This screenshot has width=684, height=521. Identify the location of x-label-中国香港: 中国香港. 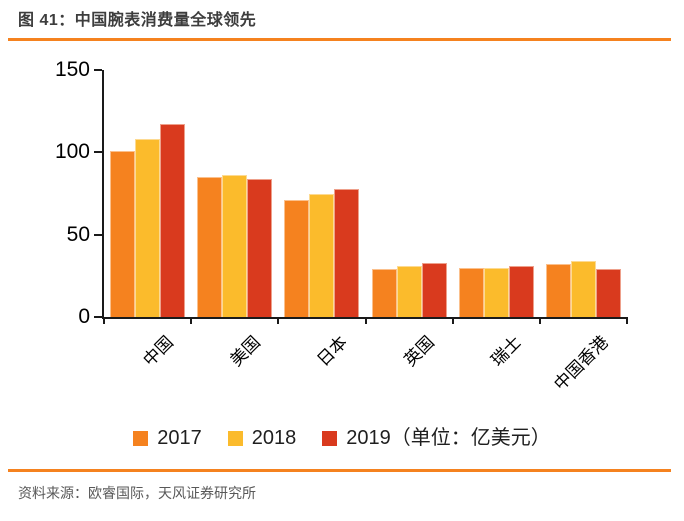
(581, 363).